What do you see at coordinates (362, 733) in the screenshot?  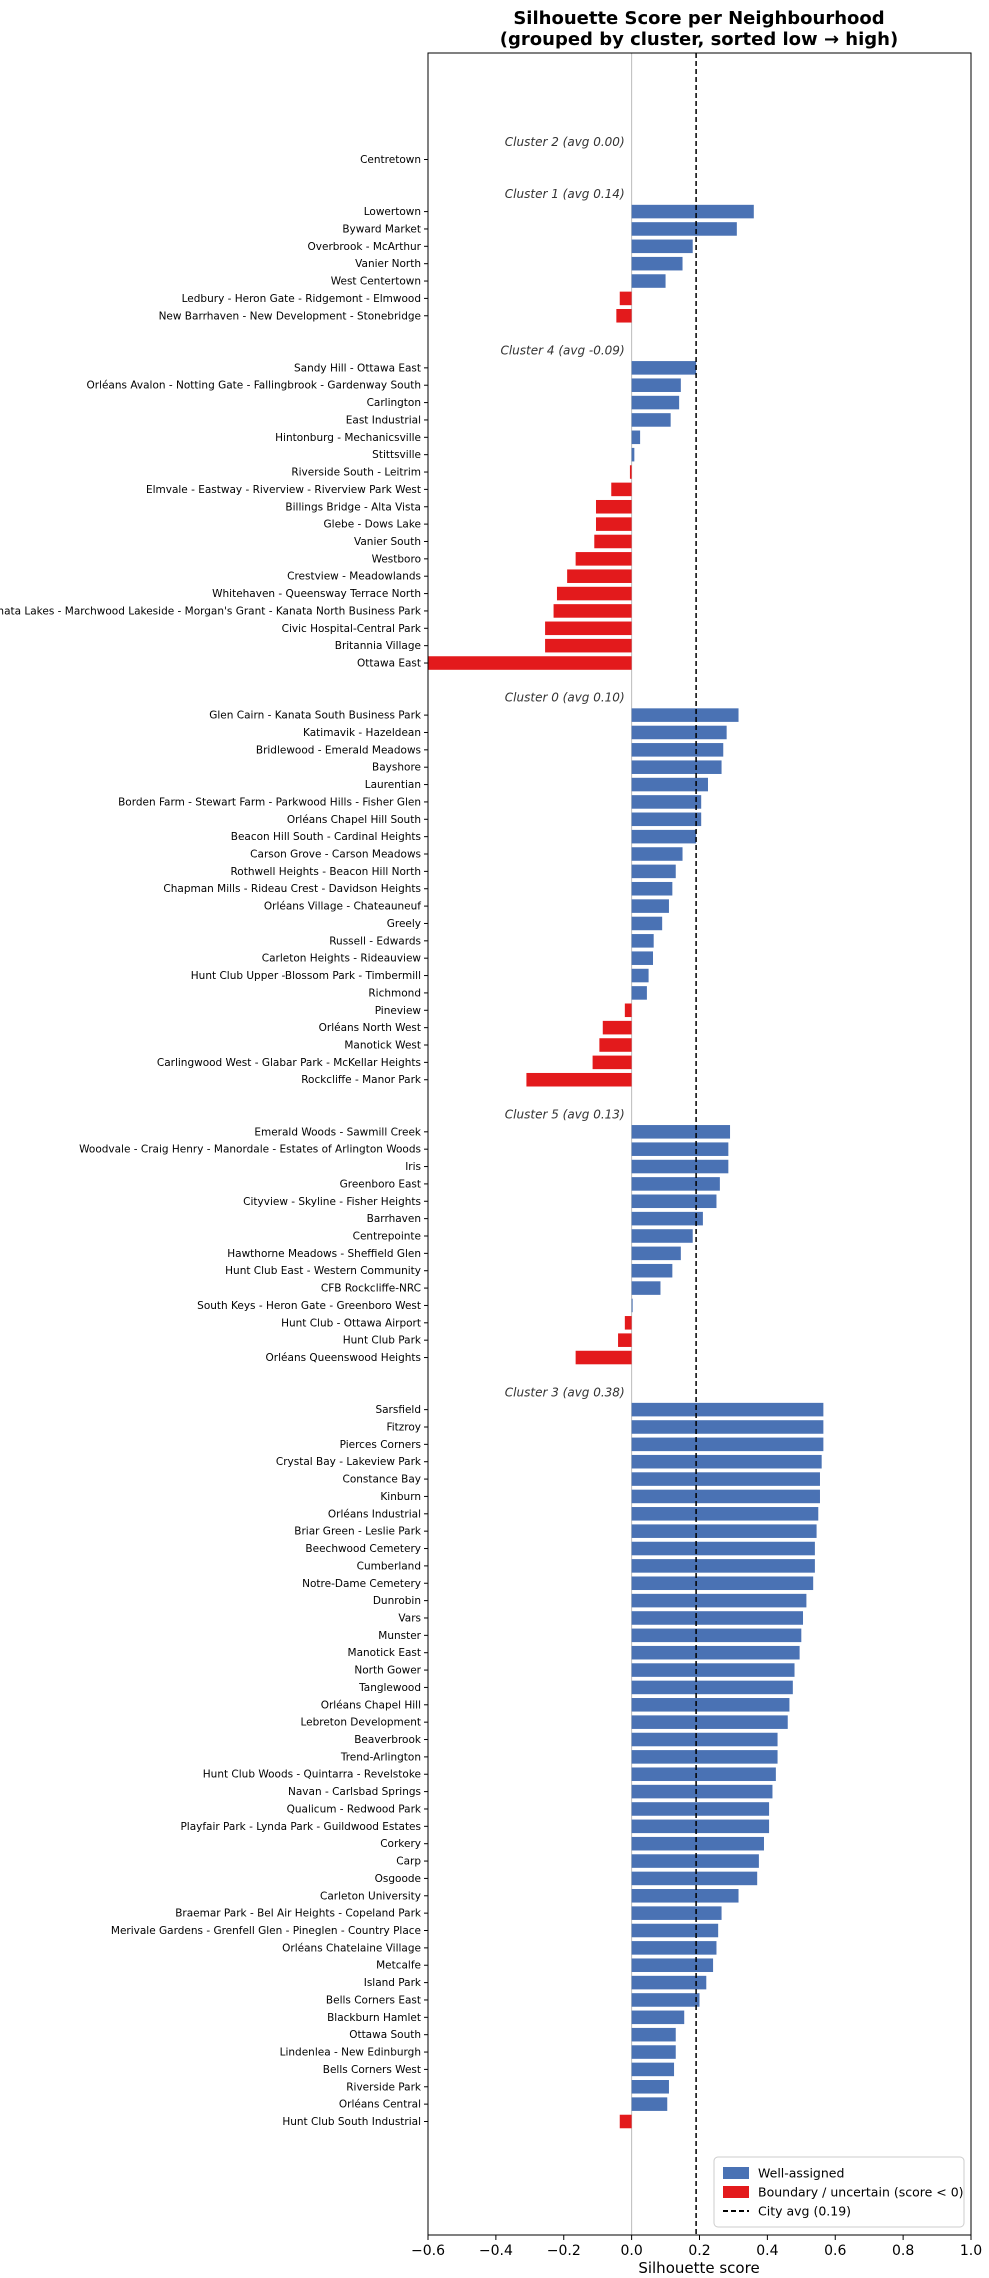 I see `y-tick-label: Katimavik - Hazeldean` at bounding box center [362, 733].